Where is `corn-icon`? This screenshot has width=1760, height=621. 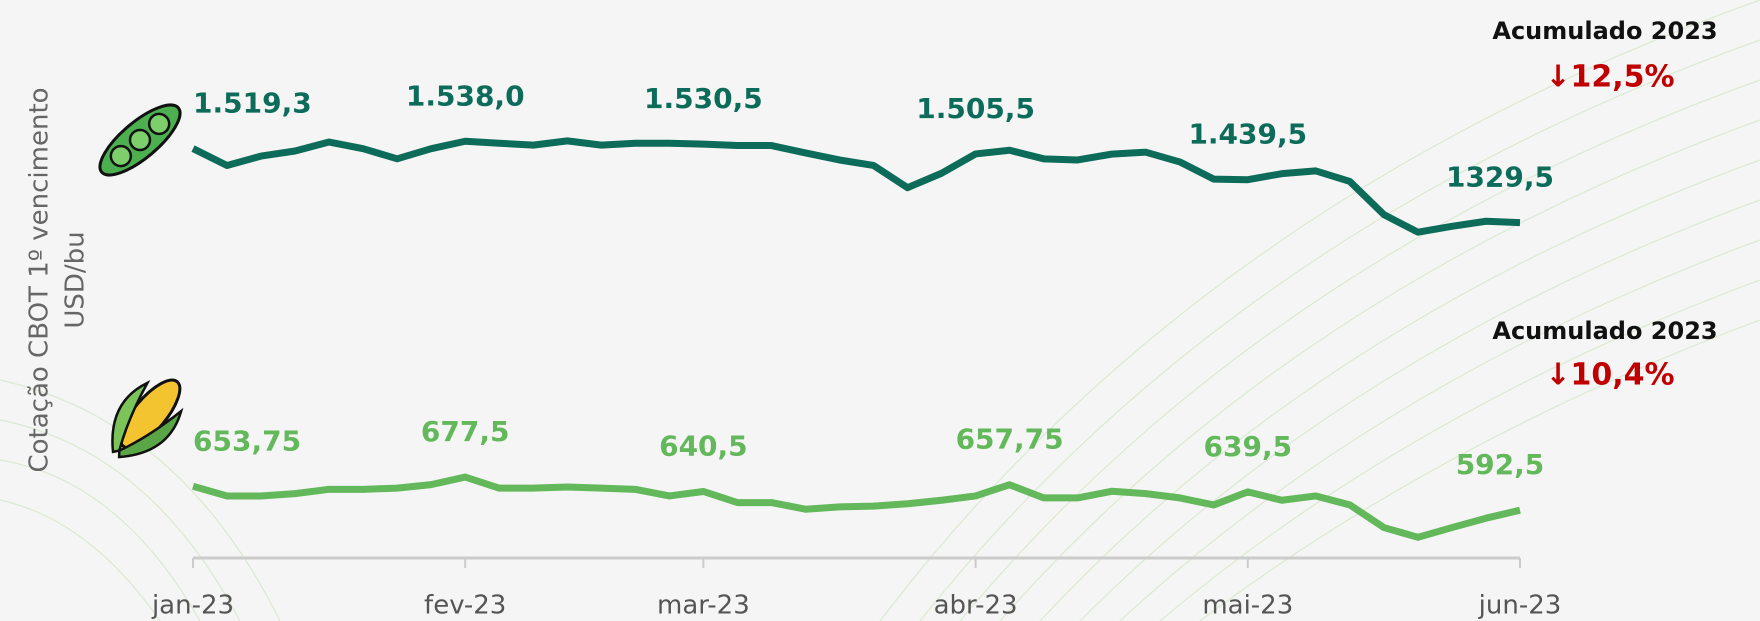
corn-icon is located at coordinates (147, 418).